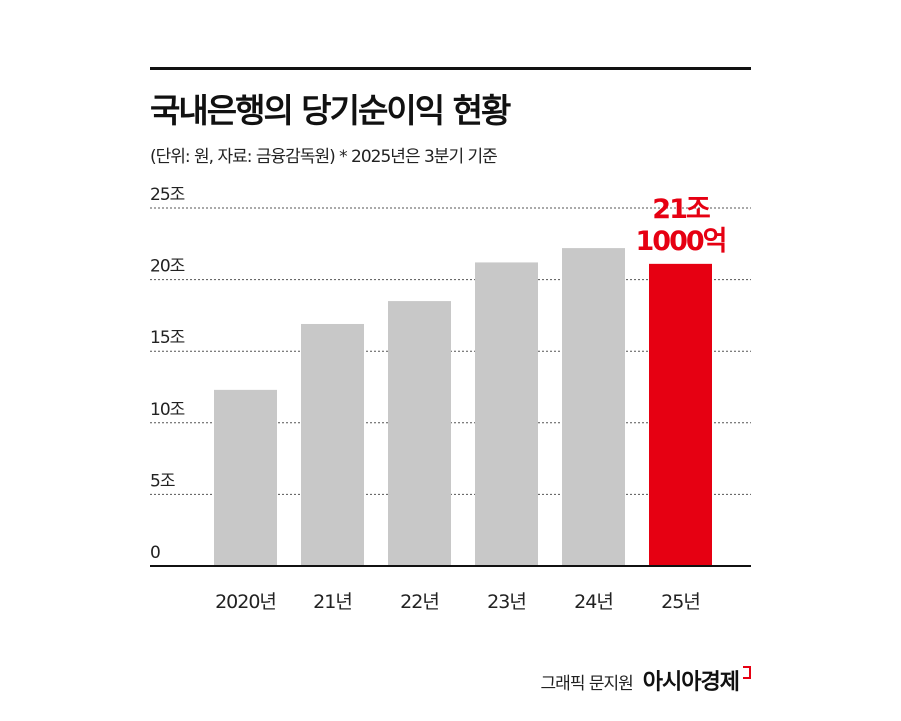 This screenshot has width=901, height=721. What do you see at coordinates (167, 338) in the screenshot?
I see `y-tick-label: 15조` at bounding box center [167, 338].